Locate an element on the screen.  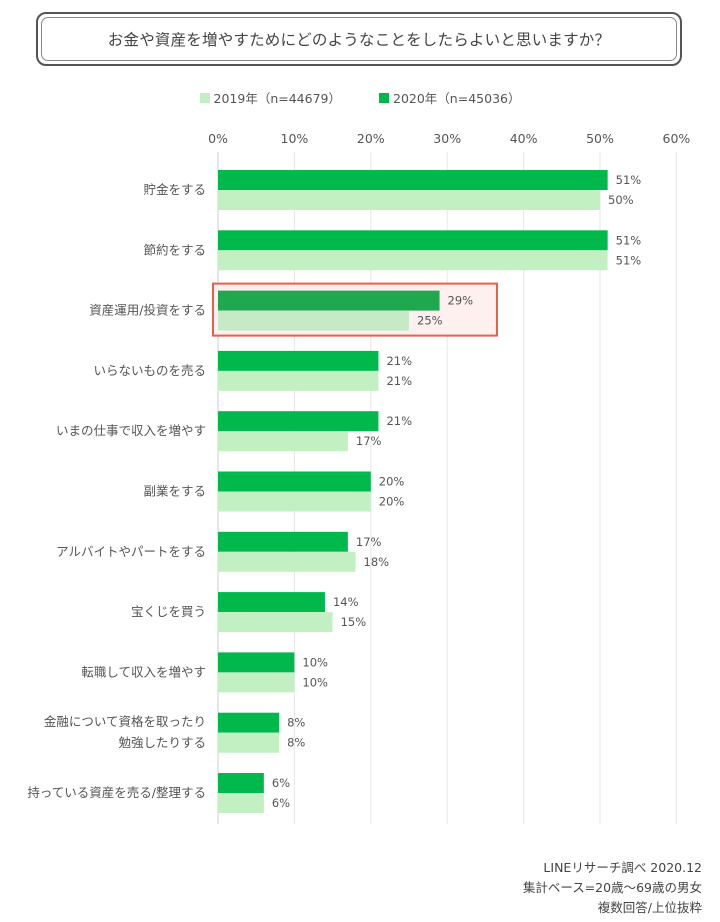
data-label-2019: 25% is located at coordinates (430, 321).